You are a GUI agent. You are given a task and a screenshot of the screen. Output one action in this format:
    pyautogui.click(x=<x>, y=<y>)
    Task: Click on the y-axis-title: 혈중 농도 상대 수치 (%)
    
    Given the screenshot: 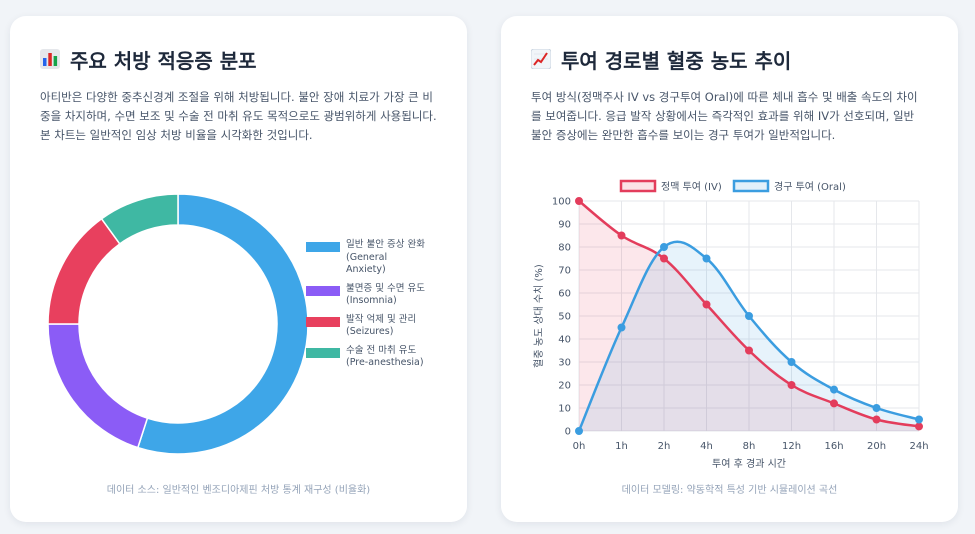 What is the action you would take?
    pyautogui.click(x=538, y=316)
    